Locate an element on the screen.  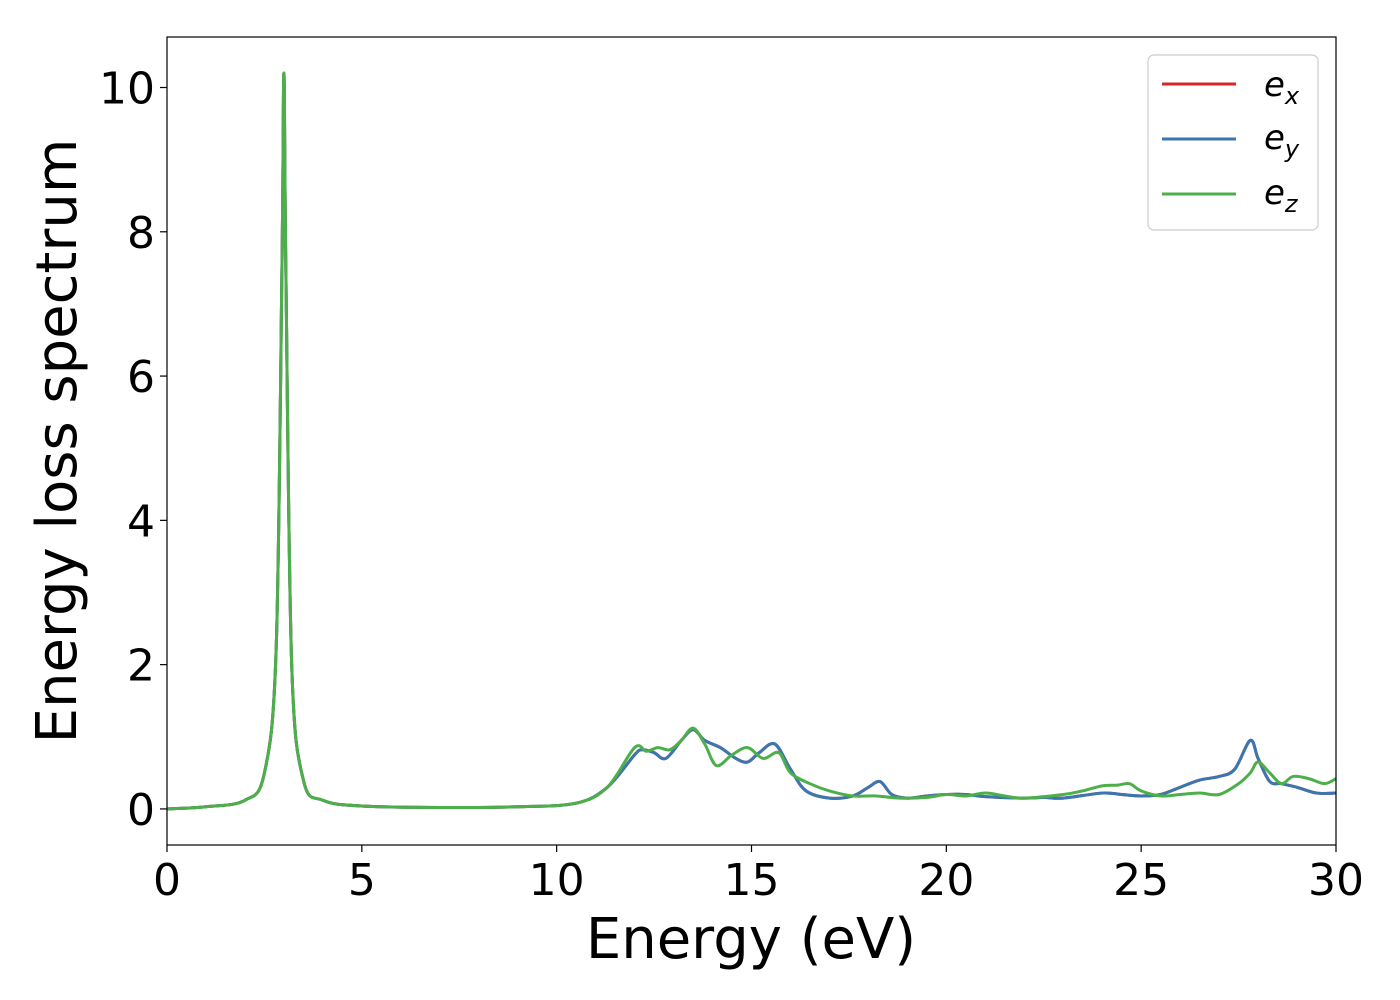
x-tick-label: 5 is located at coordinates (362, 880).